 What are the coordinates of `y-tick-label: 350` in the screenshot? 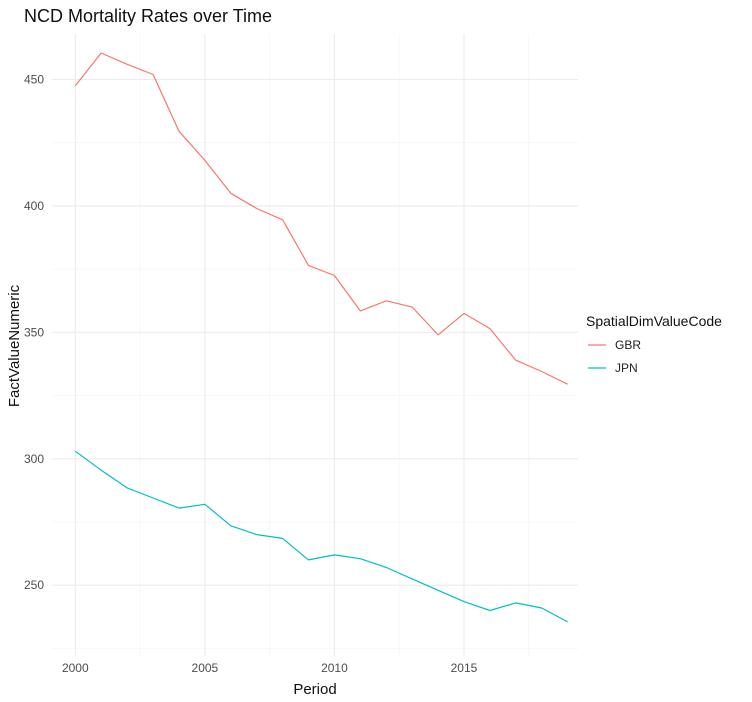 It's located at (34, 332).